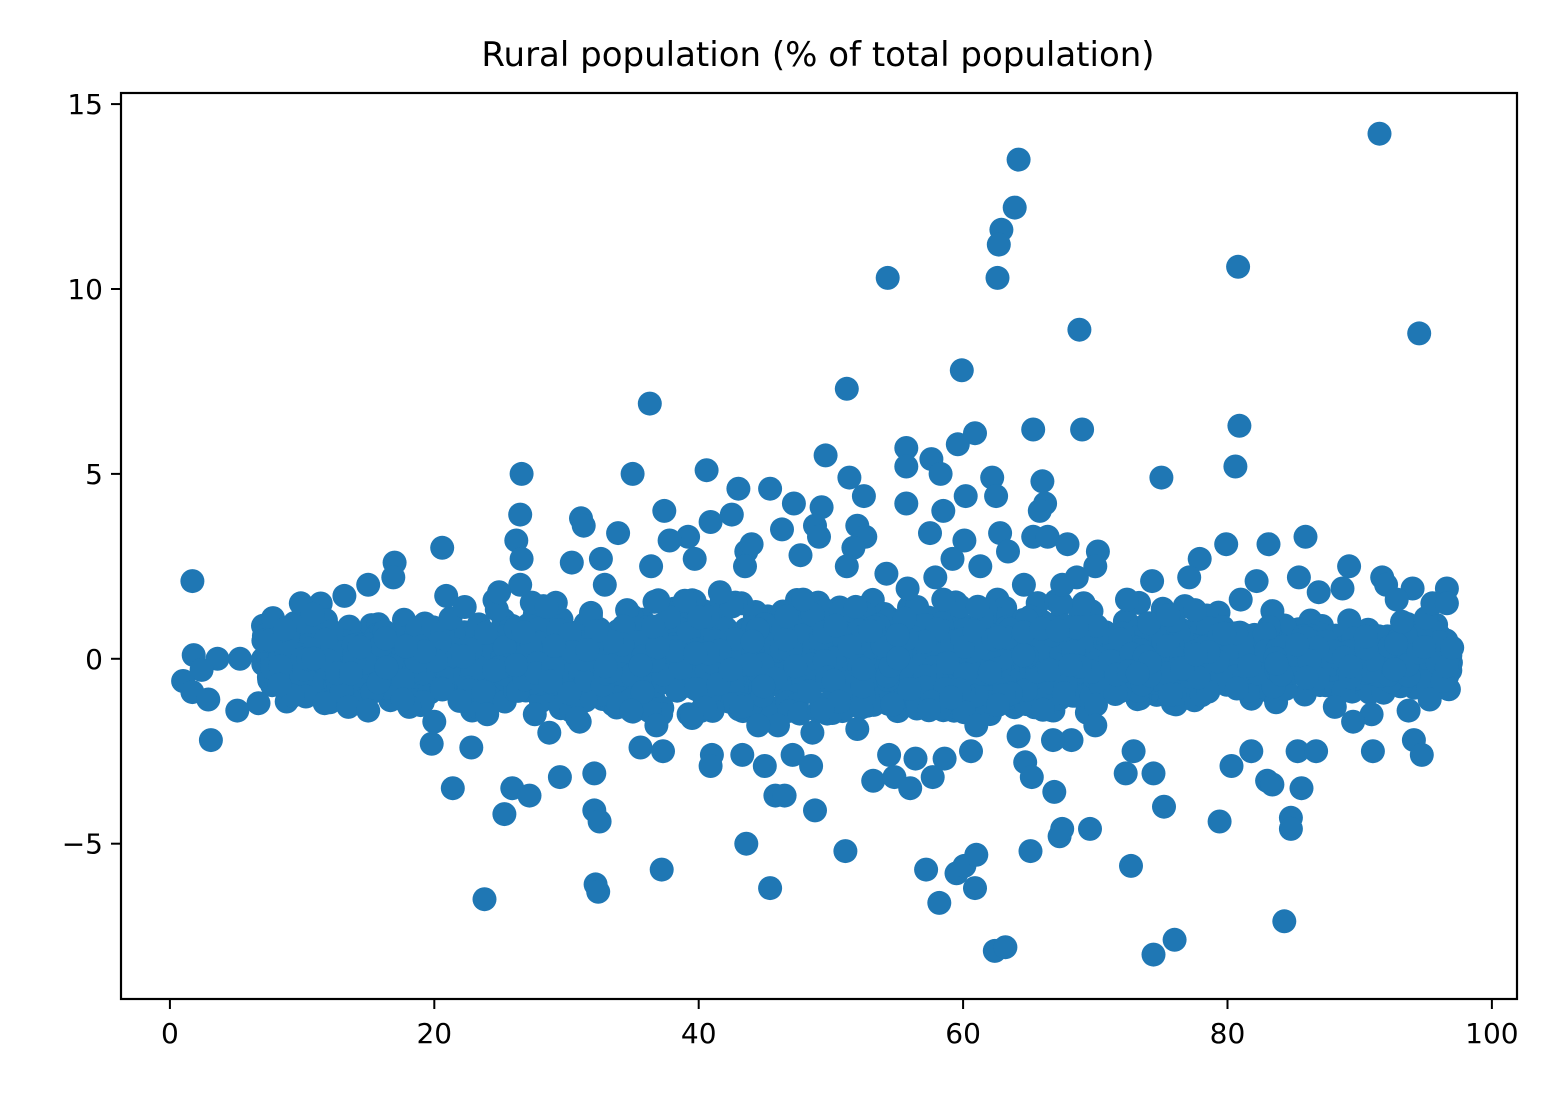 Image resolution: width=1559 pixels, height=1098 pixels. Describe the element at coordinates (91, 474) in the screenshot. I see `y-axis: −5 0 5 10 15` at that location.